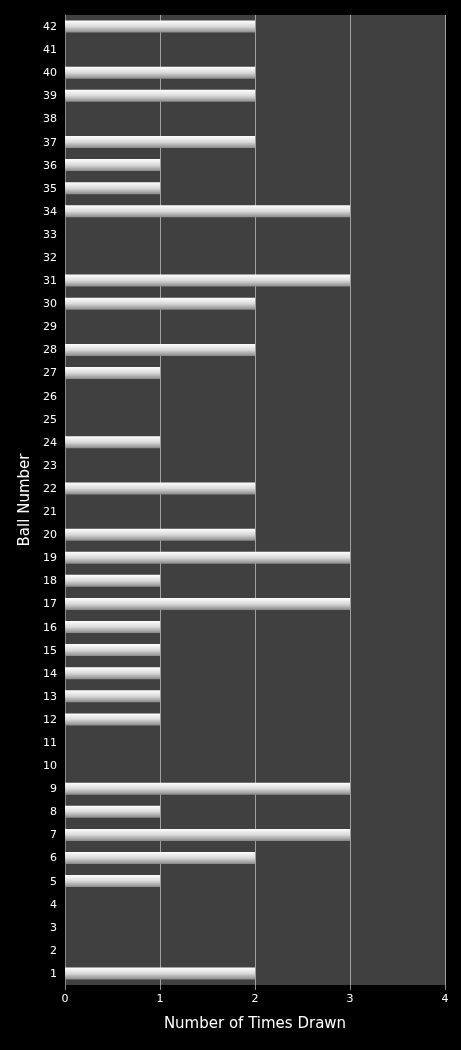  I want to click on y-tick-label: 6, so click(53, 858).